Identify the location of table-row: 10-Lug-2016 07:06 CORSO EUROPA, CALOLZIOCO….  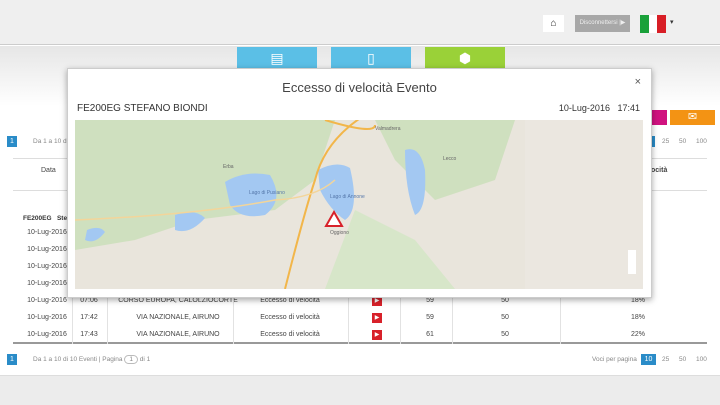
(360, 301).